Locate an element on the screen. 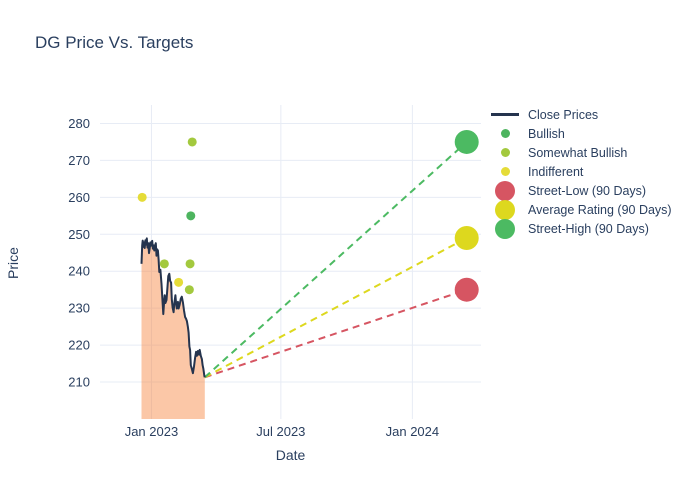  y-tick-label: 240 is located at coordinates (79, 271).